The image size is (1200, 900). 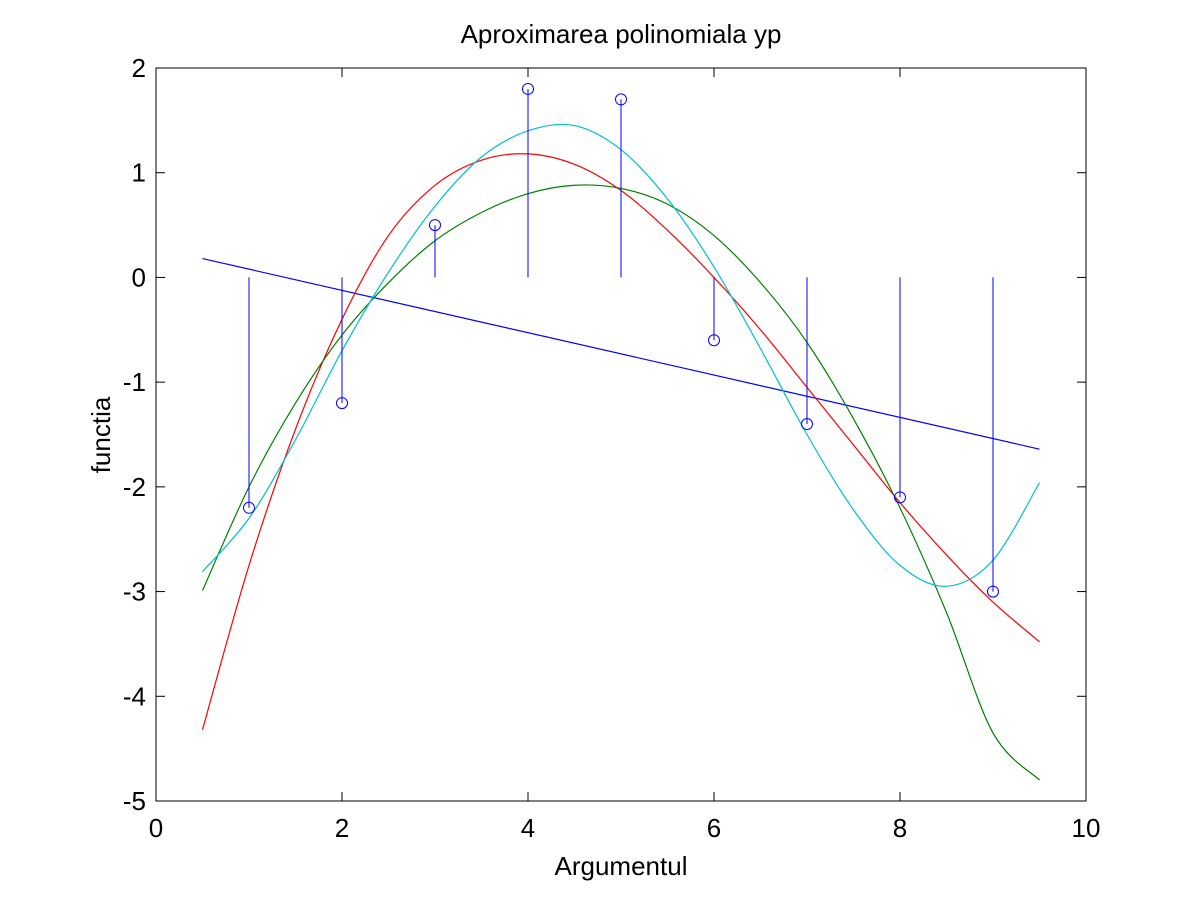 What do you see at coordinates (621, 866) in the screenshot?
I see `x-axis-label: Argumentul` at bounding box center [621, 866].